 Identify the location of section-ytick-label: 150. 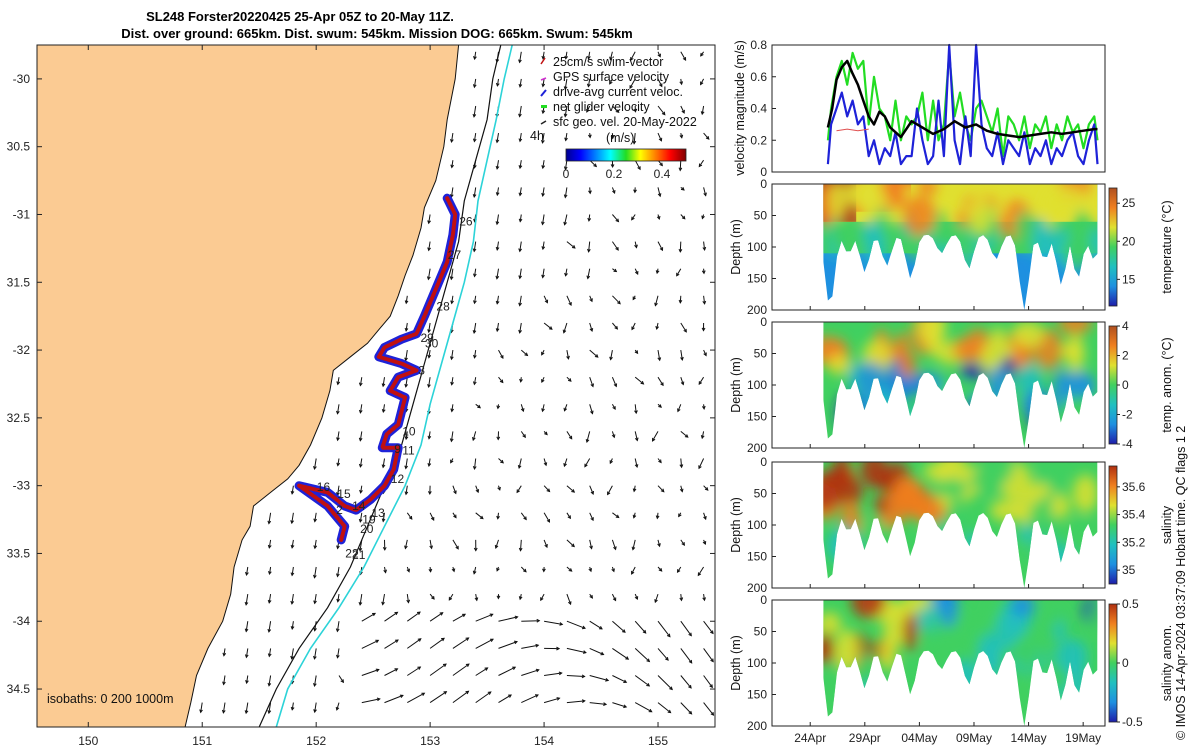
(757, 695).